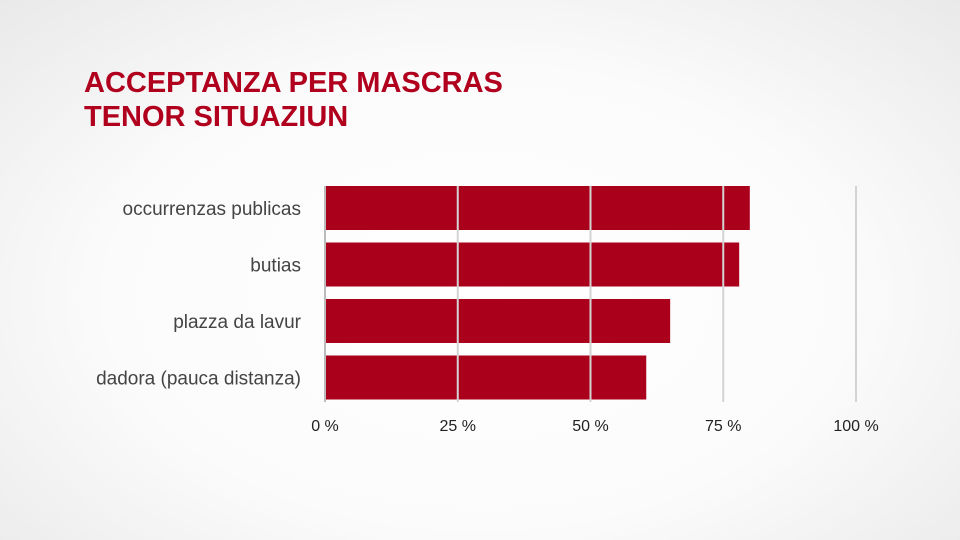 Image resolution: width=960 pixels, height=540 pixels. I want to click on x-tick-label-0: 0 %, so click(325, 426).